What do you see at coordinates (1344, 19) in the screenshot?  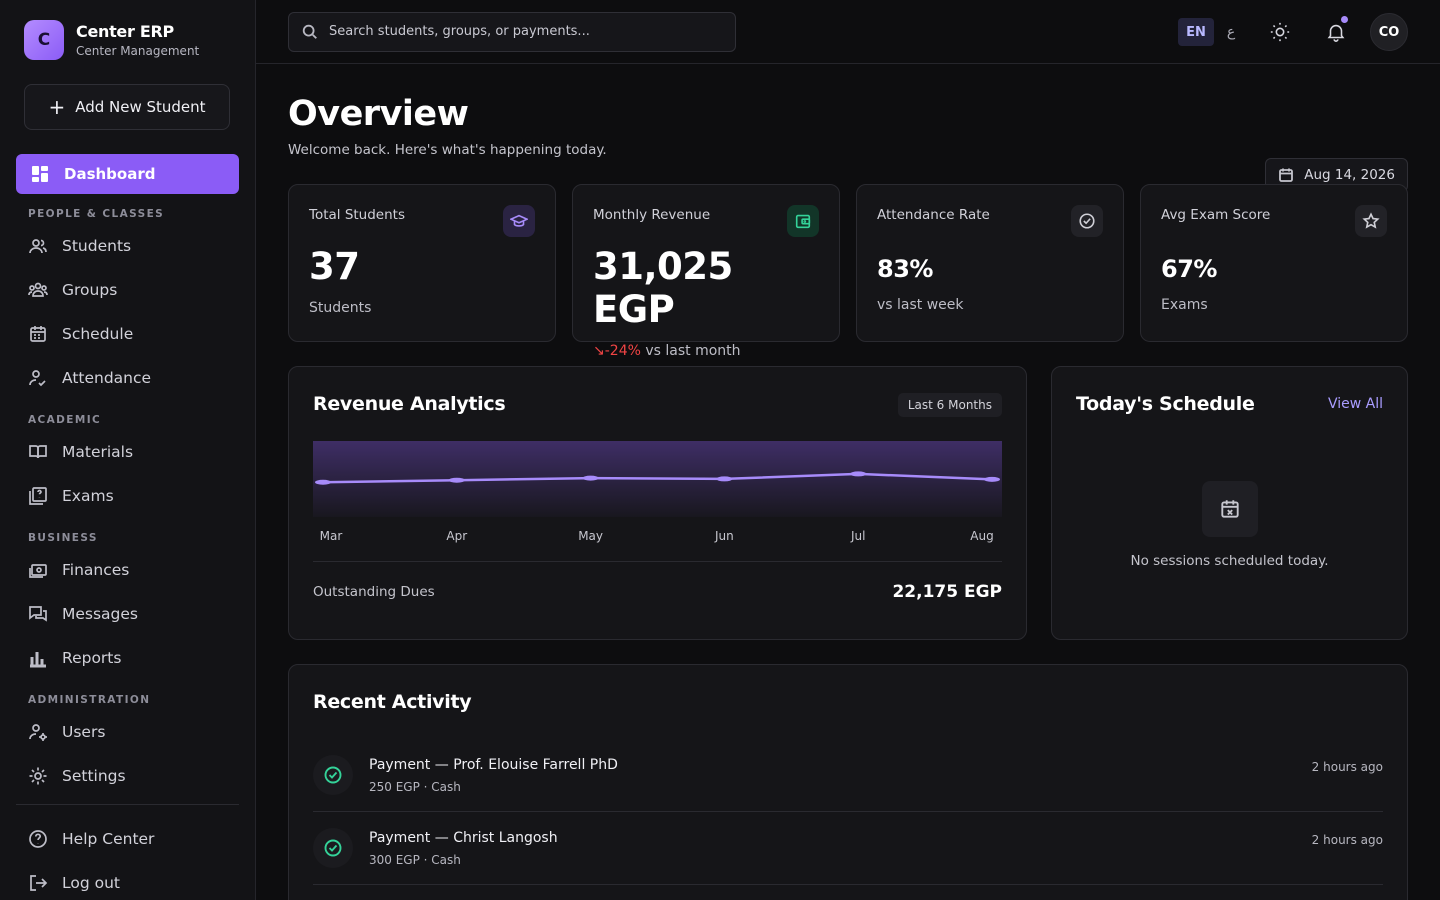 I see `notification-dot` at bounding box center [1344, 19].